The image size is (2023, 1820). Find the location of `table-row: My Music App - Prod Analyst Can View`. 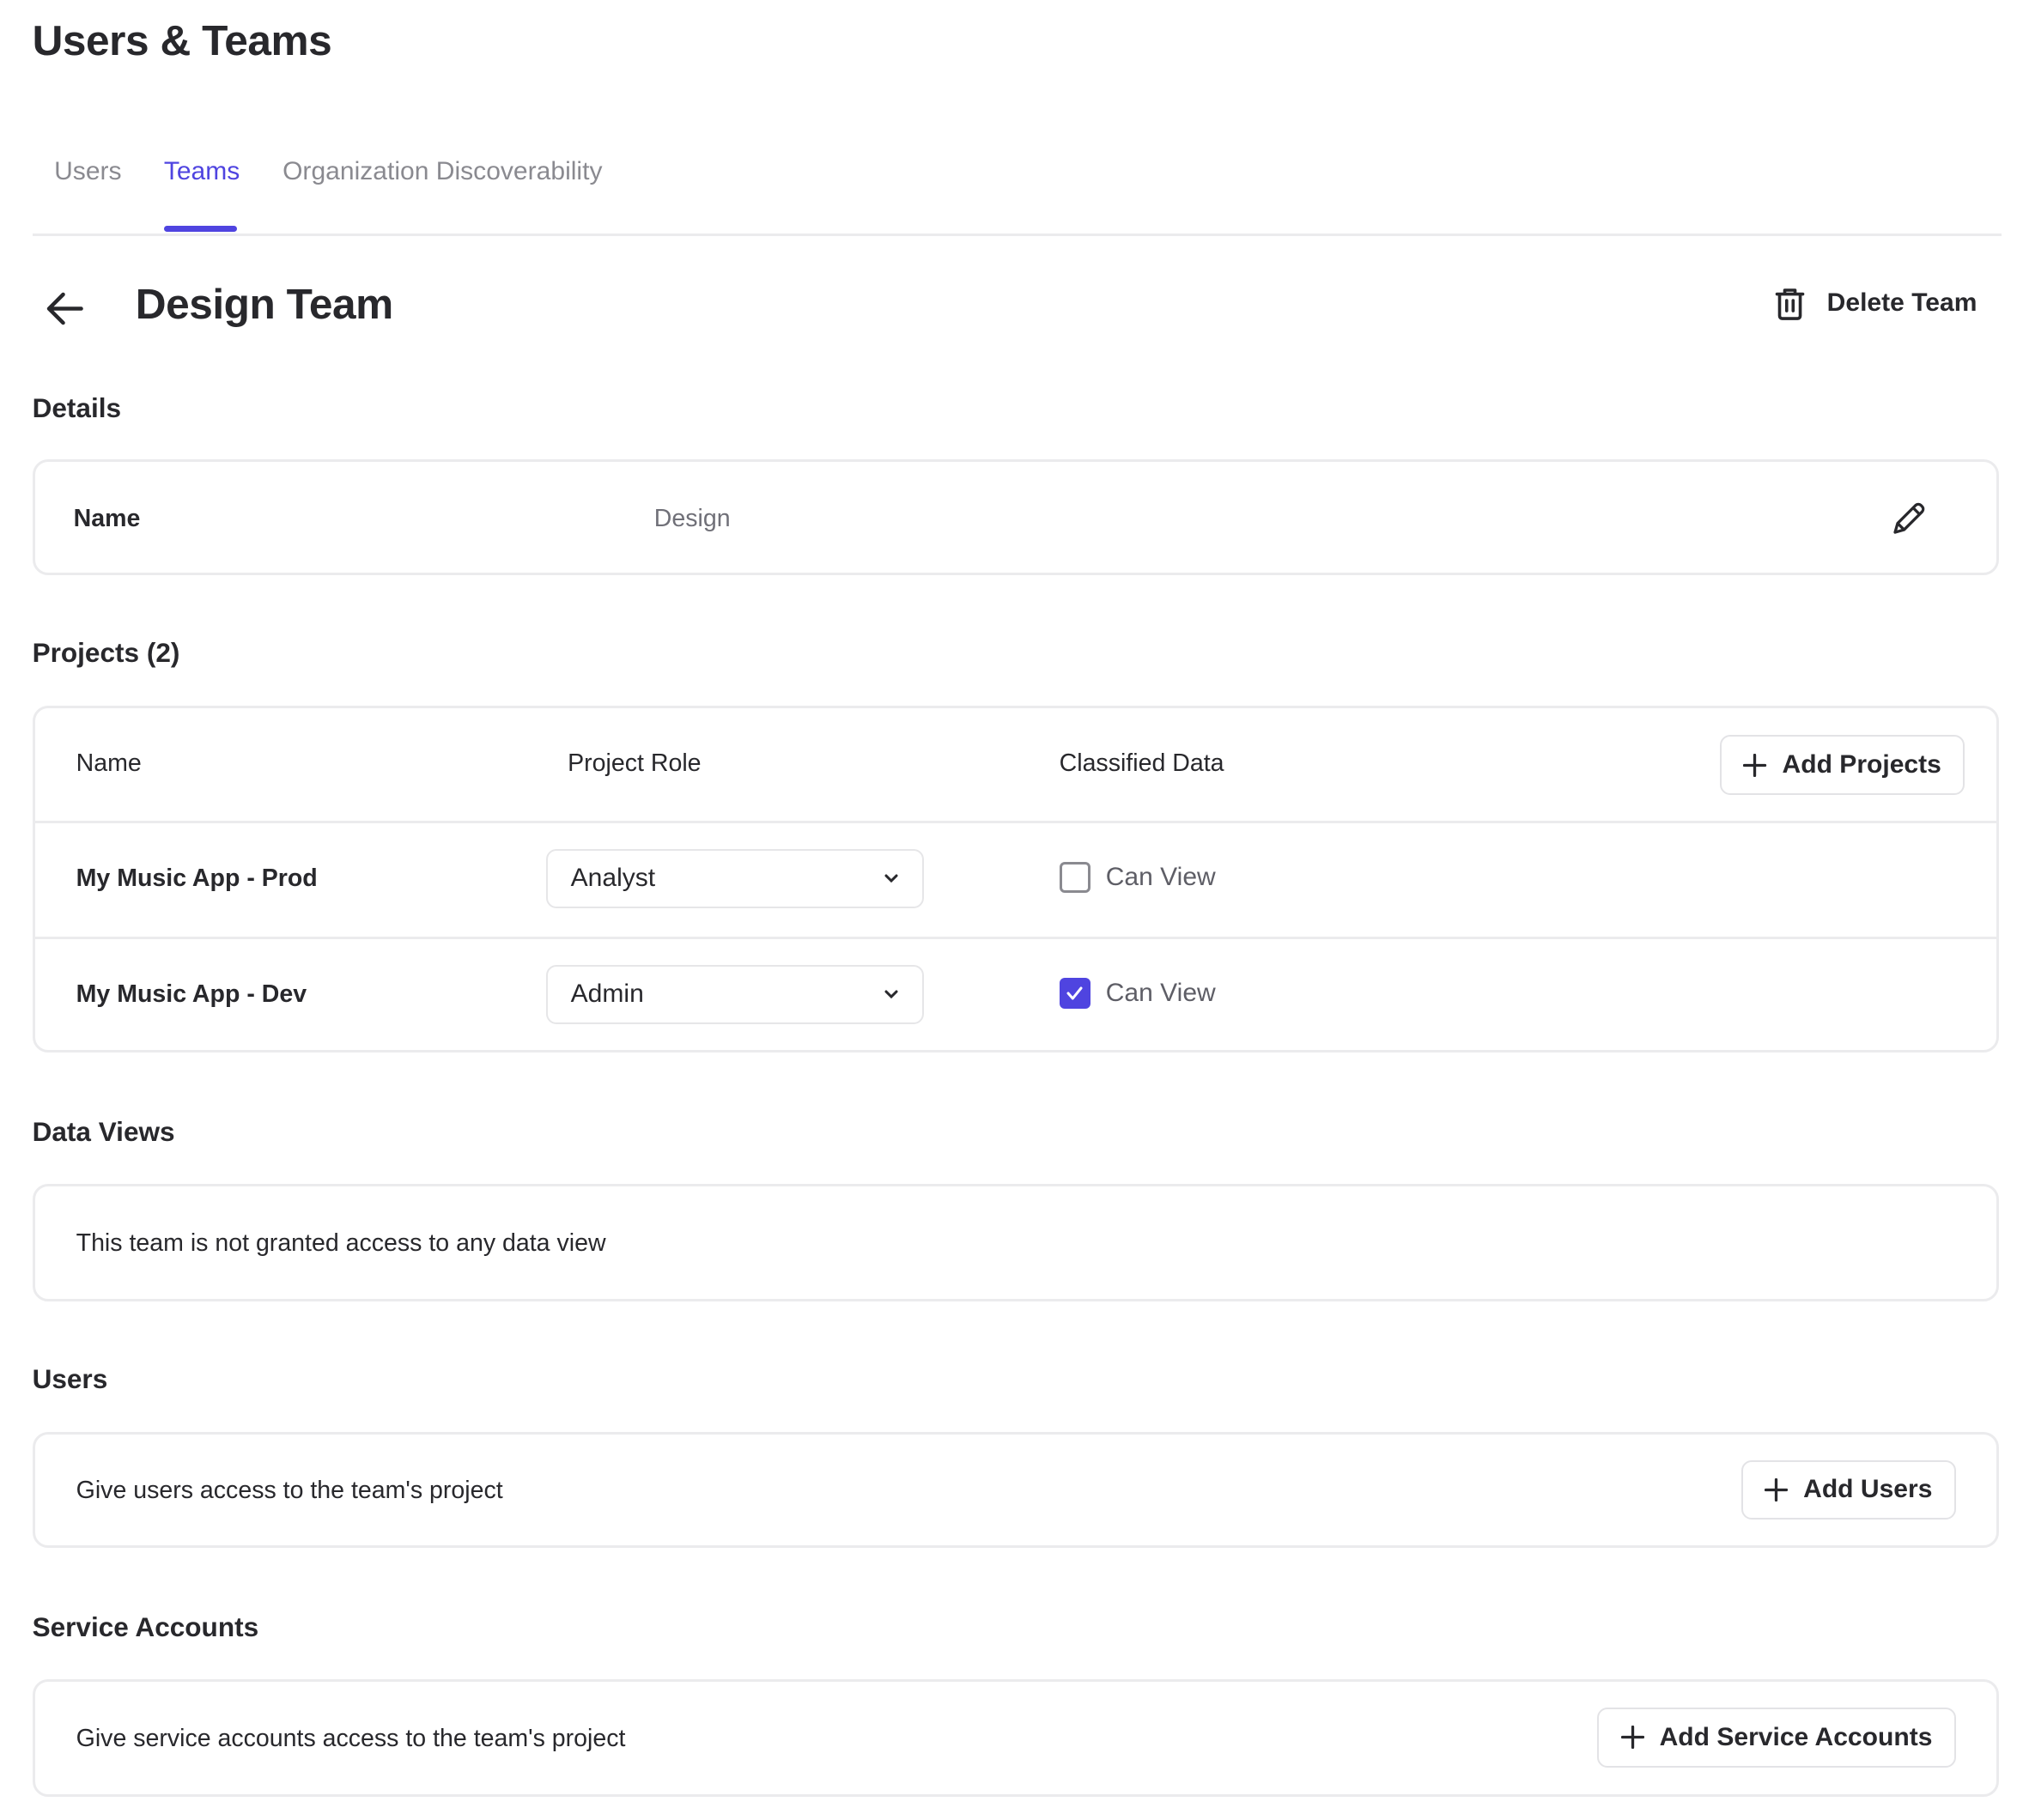

table-row: My Music App - Prod Analyst Can View is located at coordinates (1016, 880).